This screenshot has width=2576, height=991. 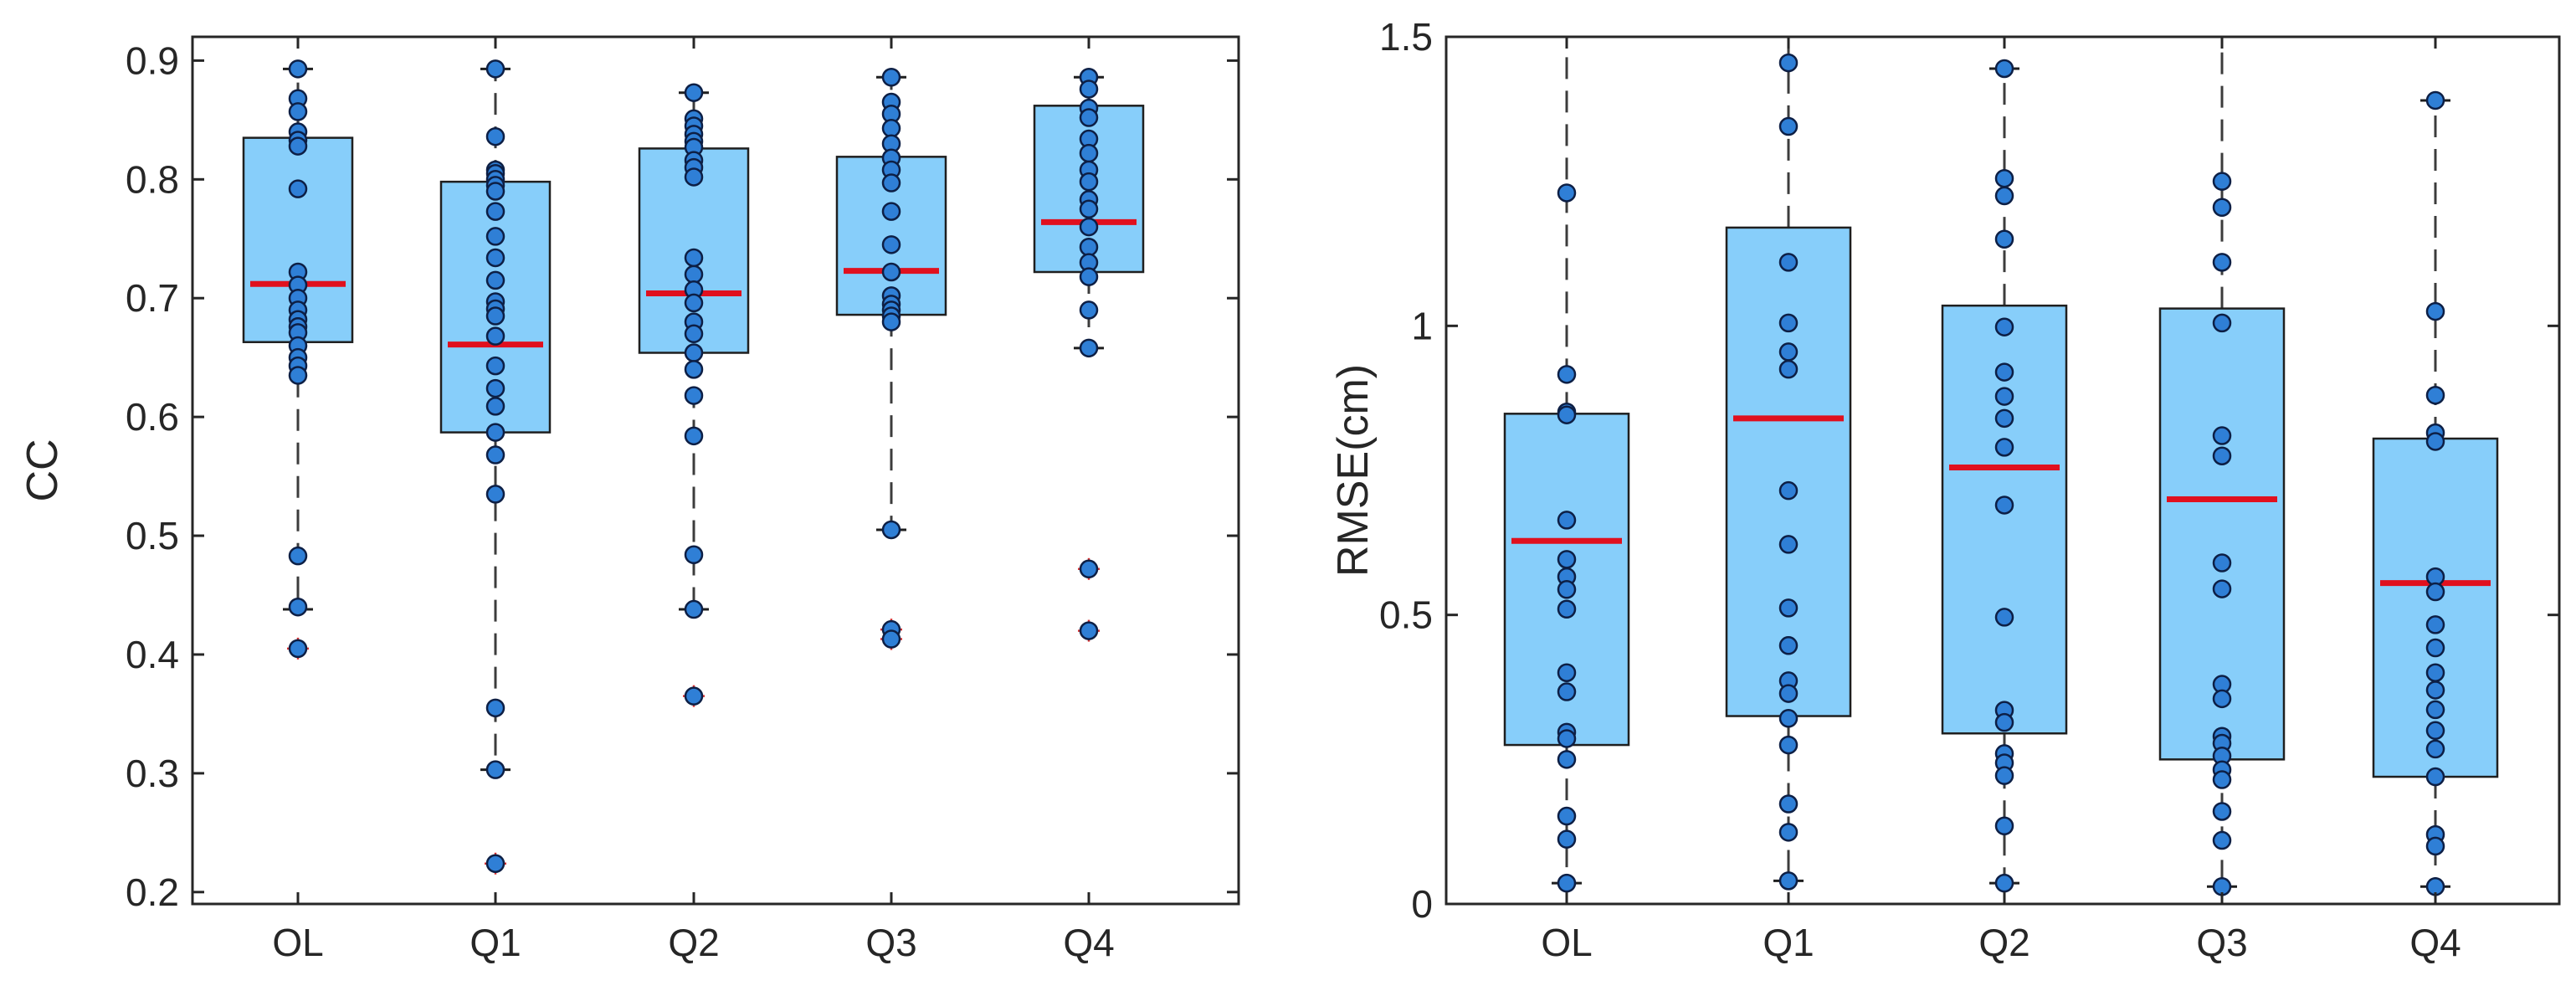 I want to click on y-tick-label: 0.2, so click(x=152, y=892).